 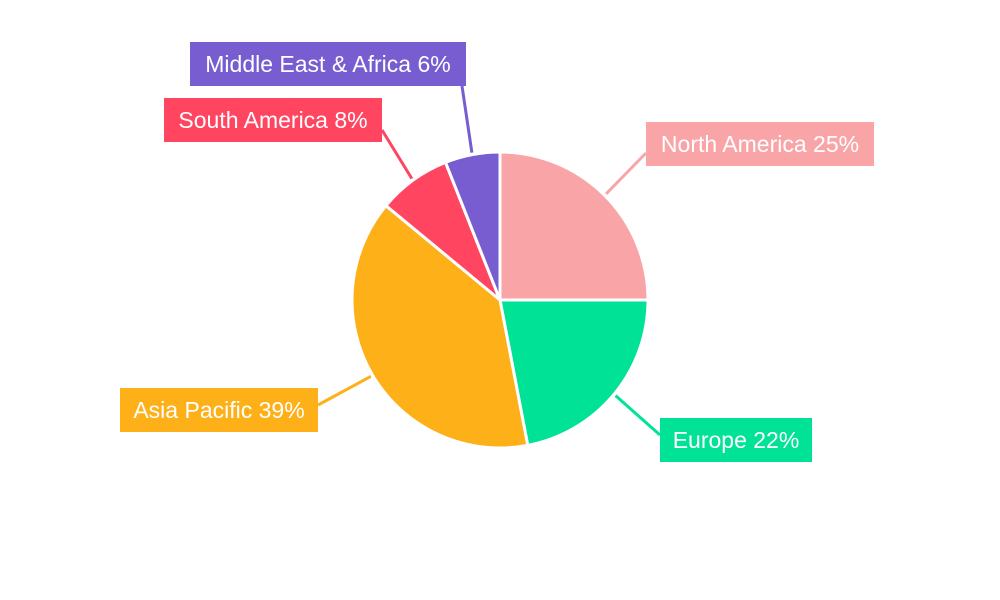 I want to click on data-label-1: Europe 22%, so click(x=736, y=440).